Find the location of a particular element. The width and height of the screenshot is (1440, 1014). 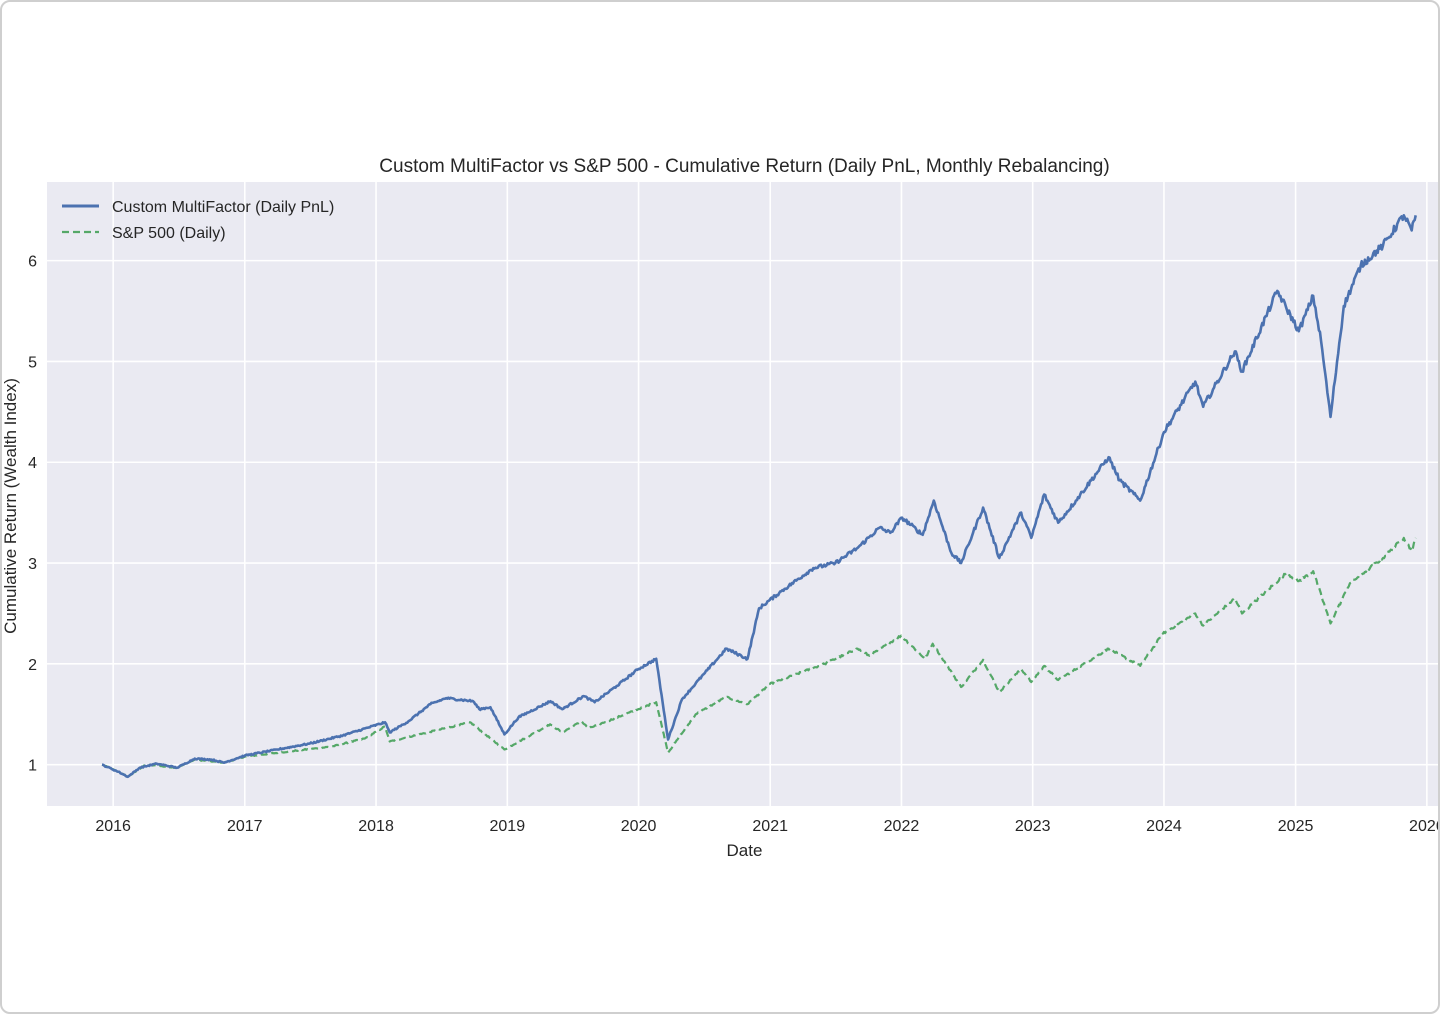

y-tick-label: 4 is located at coordinates (32, 463).